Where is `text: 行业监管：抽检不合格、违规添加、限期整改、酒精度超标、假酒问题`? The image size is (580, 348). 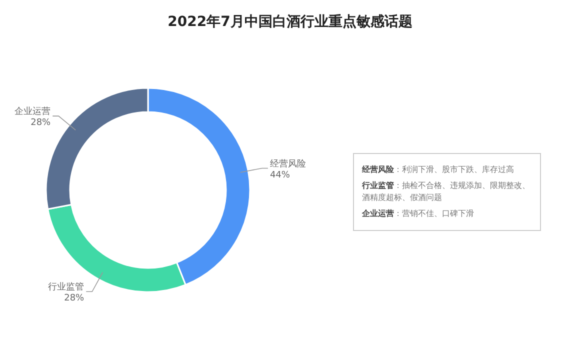
text: 行业监管：抽检不合格、违规添加、限期整改、酒精度超标、假酒问题 is located at coordinates (446, 191).